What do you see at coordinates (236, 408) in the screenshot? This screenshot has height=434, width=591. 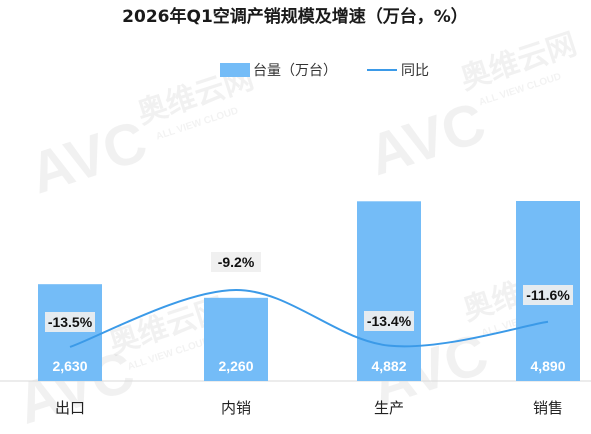 I see `category-label-1: 内销` at bounding box center [236, 408].